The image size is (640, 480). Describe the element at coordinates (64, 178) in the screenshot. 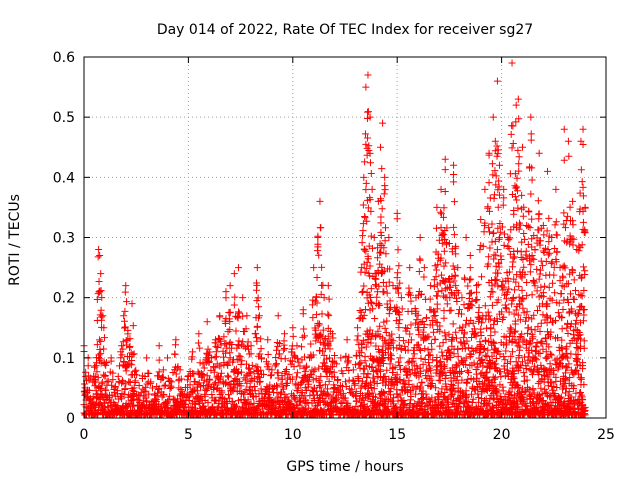

I see `y-tick-label: 0.4` at that location.